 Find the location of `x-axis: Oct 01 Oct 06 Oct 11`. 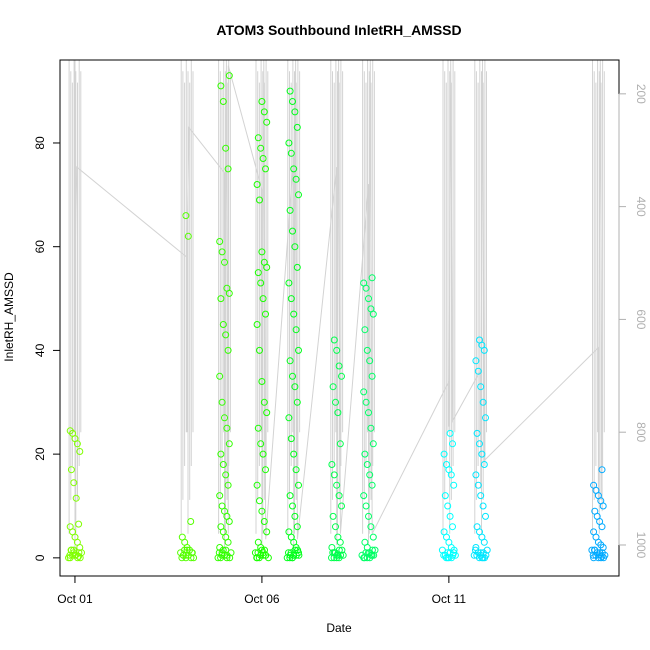

x-axis: Oct 01 Oct 06 Oct 11 is located at coordinates (261, 590).